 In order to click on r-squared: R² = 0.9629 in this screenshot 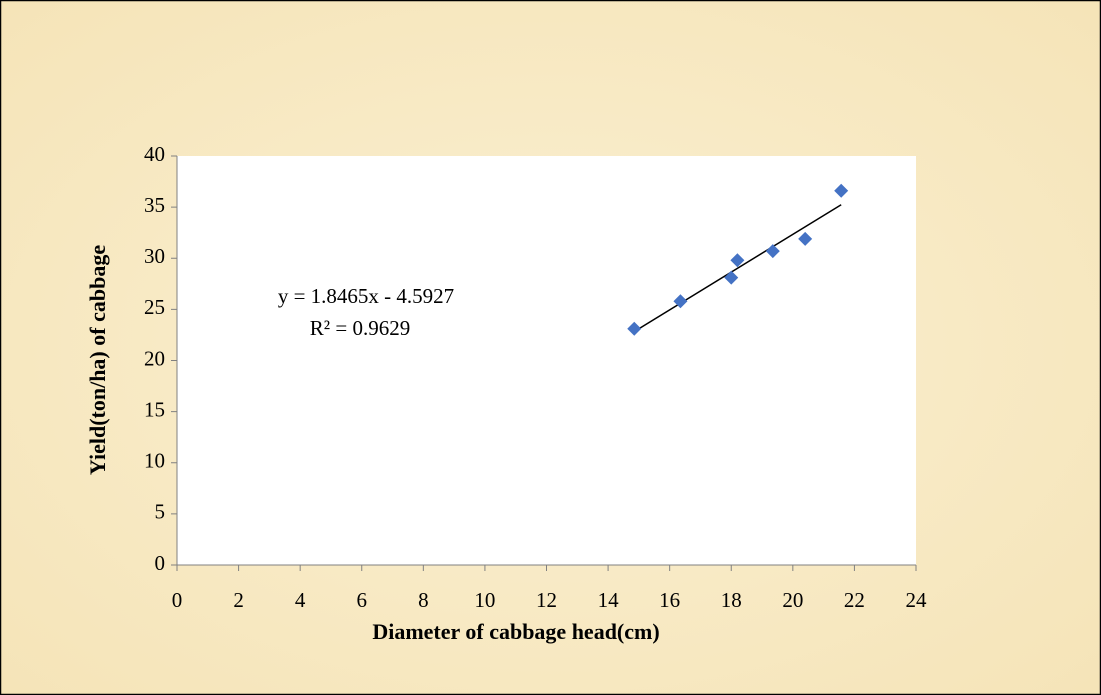, I will do `click(360, 328)`.